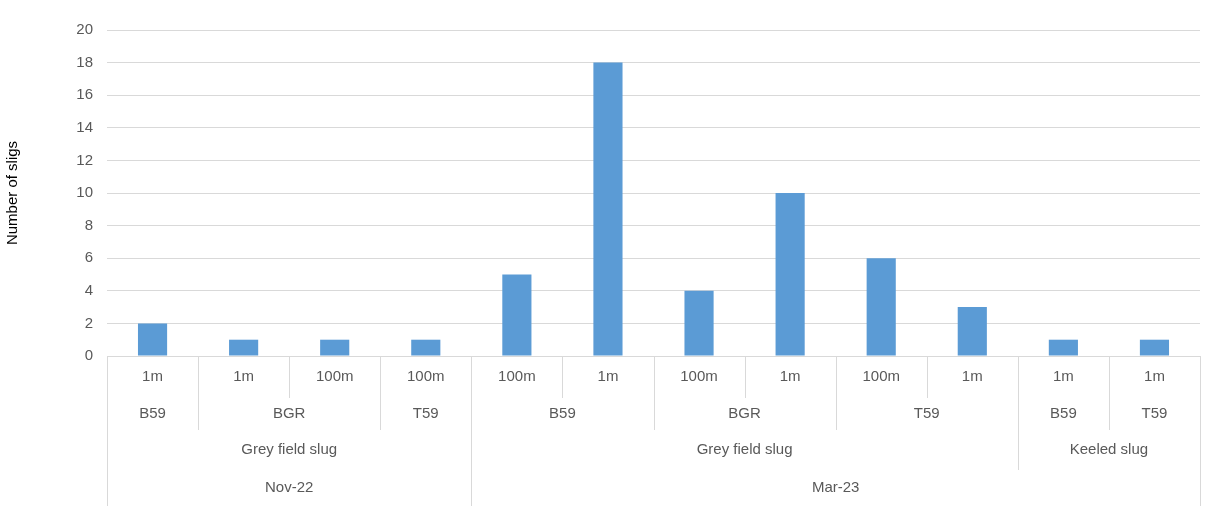  Describe the element at coordinates (84, 94) in the screenshot. I see `y-tick-label: 16` at that location.